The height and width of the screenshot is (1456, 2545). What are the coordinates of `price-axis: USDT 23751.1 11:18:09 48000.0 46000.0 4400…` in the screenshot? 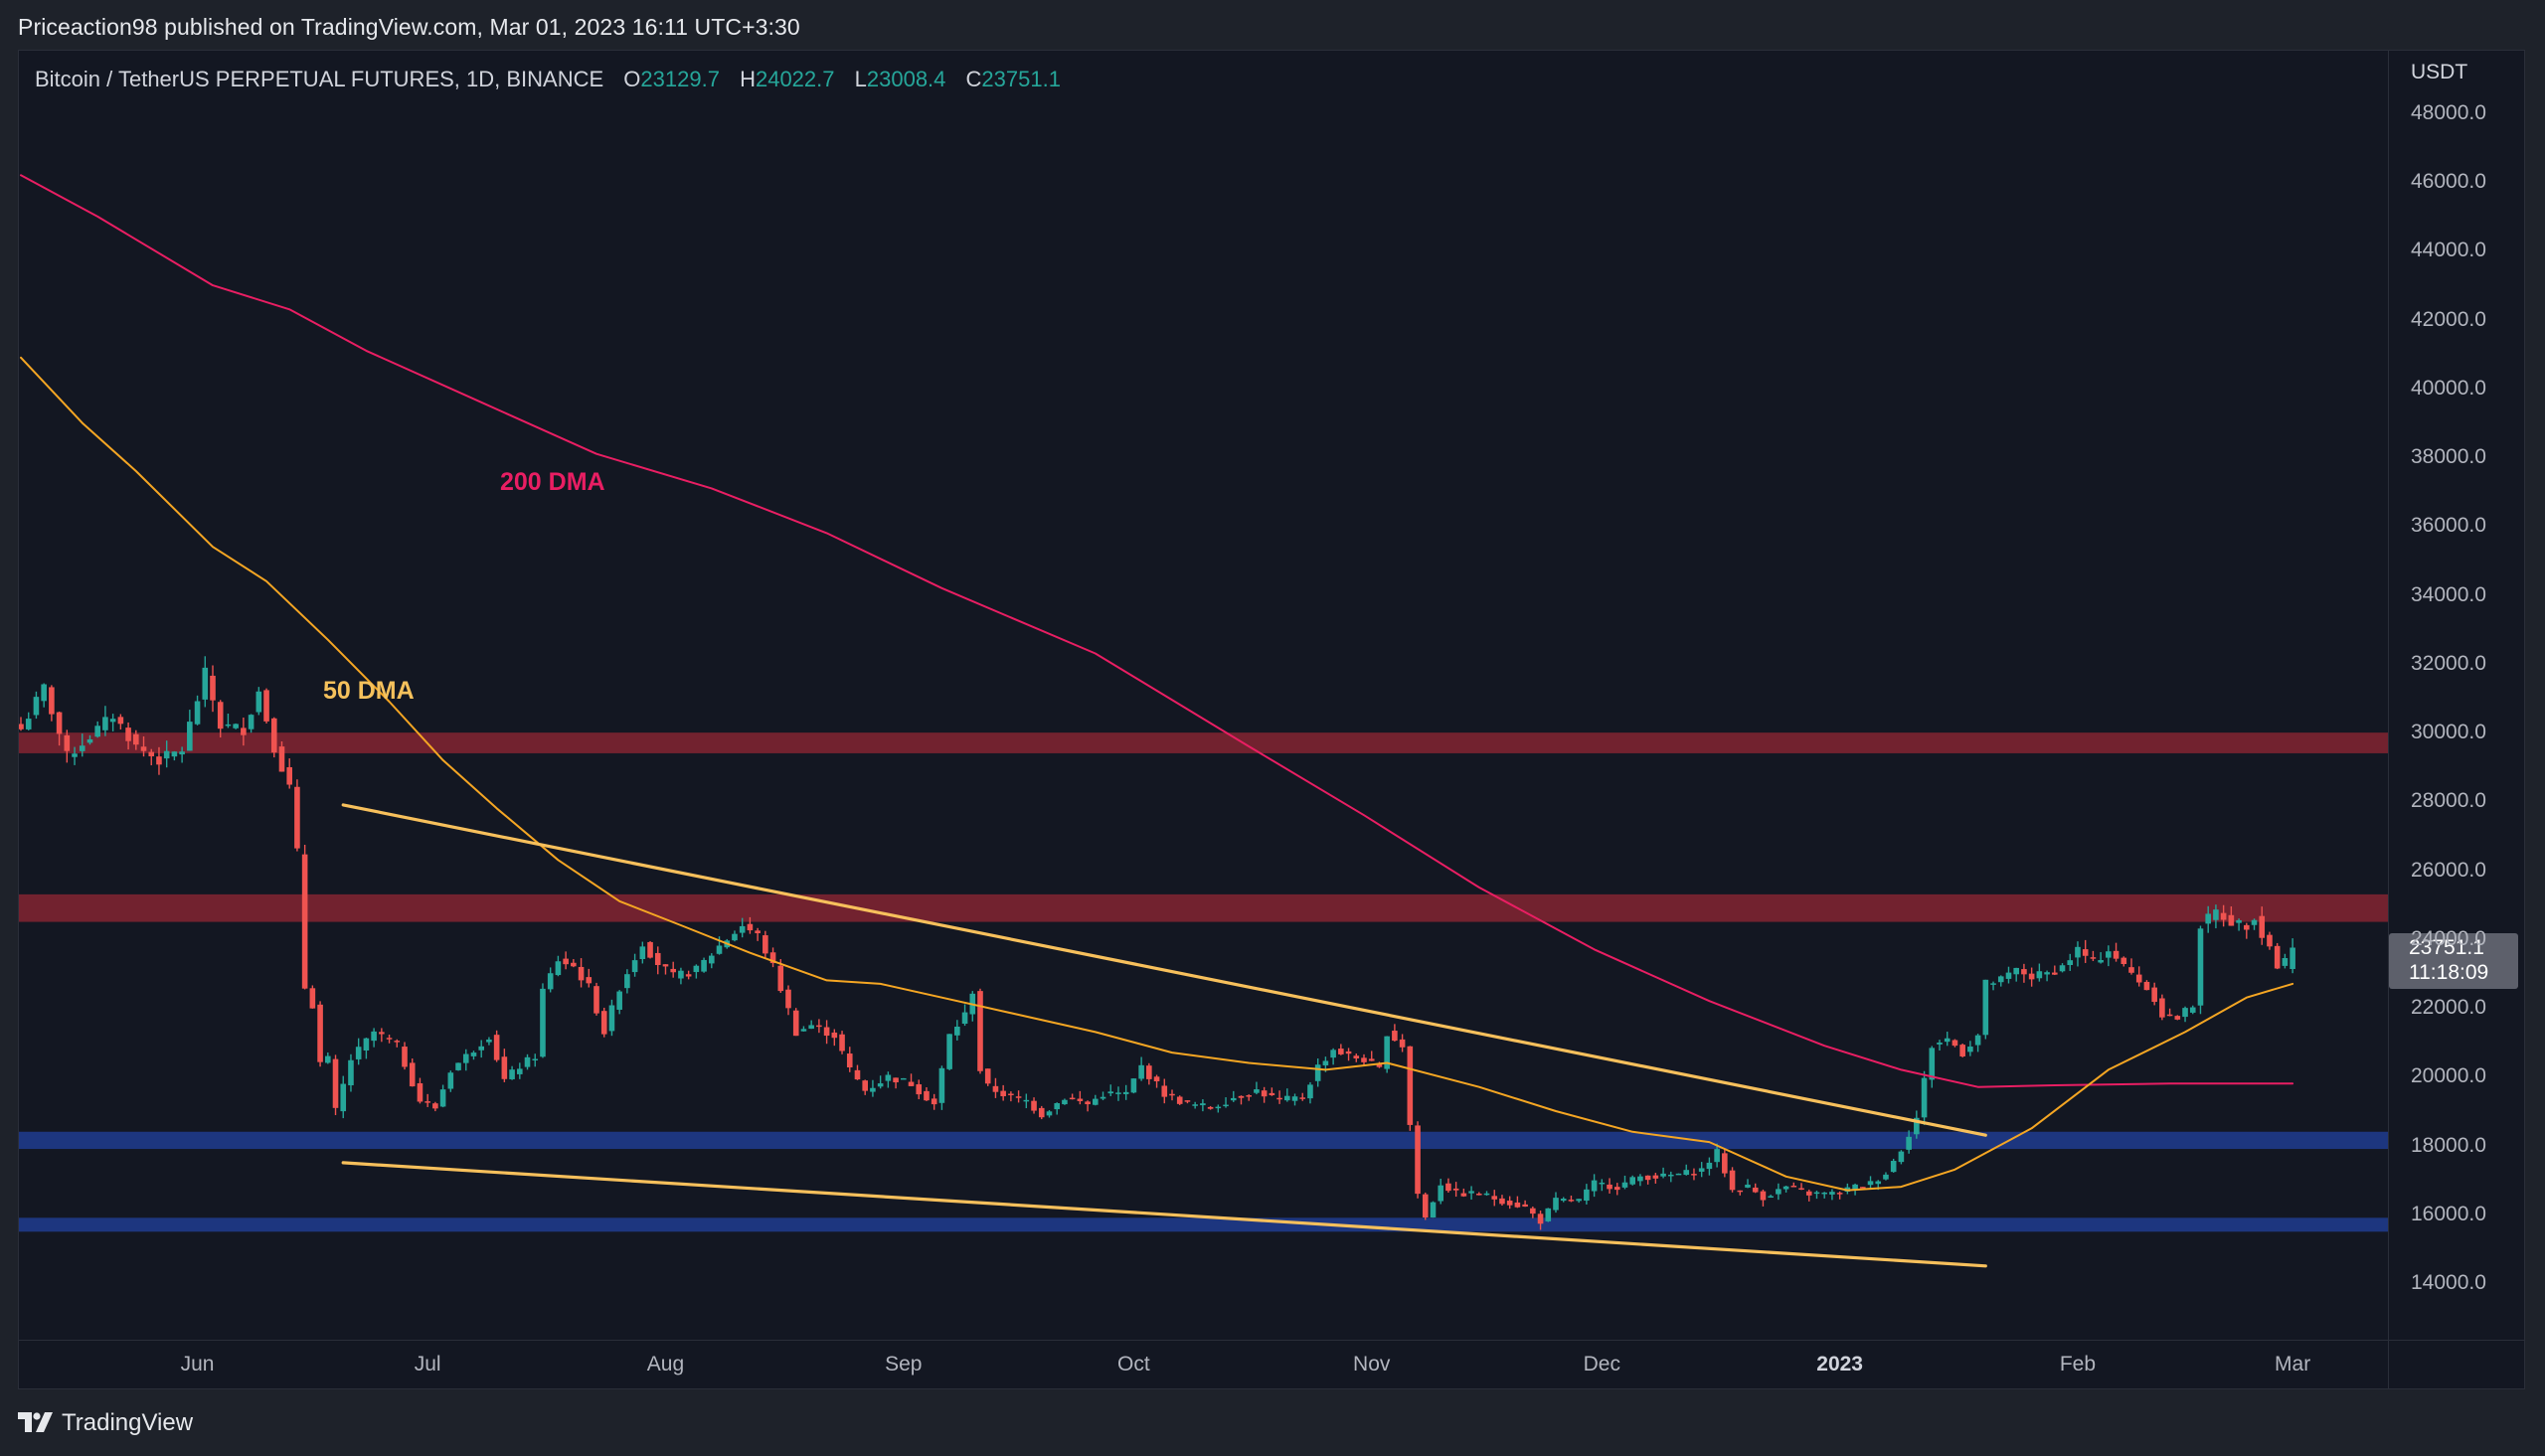 It's located at (2456, 695).